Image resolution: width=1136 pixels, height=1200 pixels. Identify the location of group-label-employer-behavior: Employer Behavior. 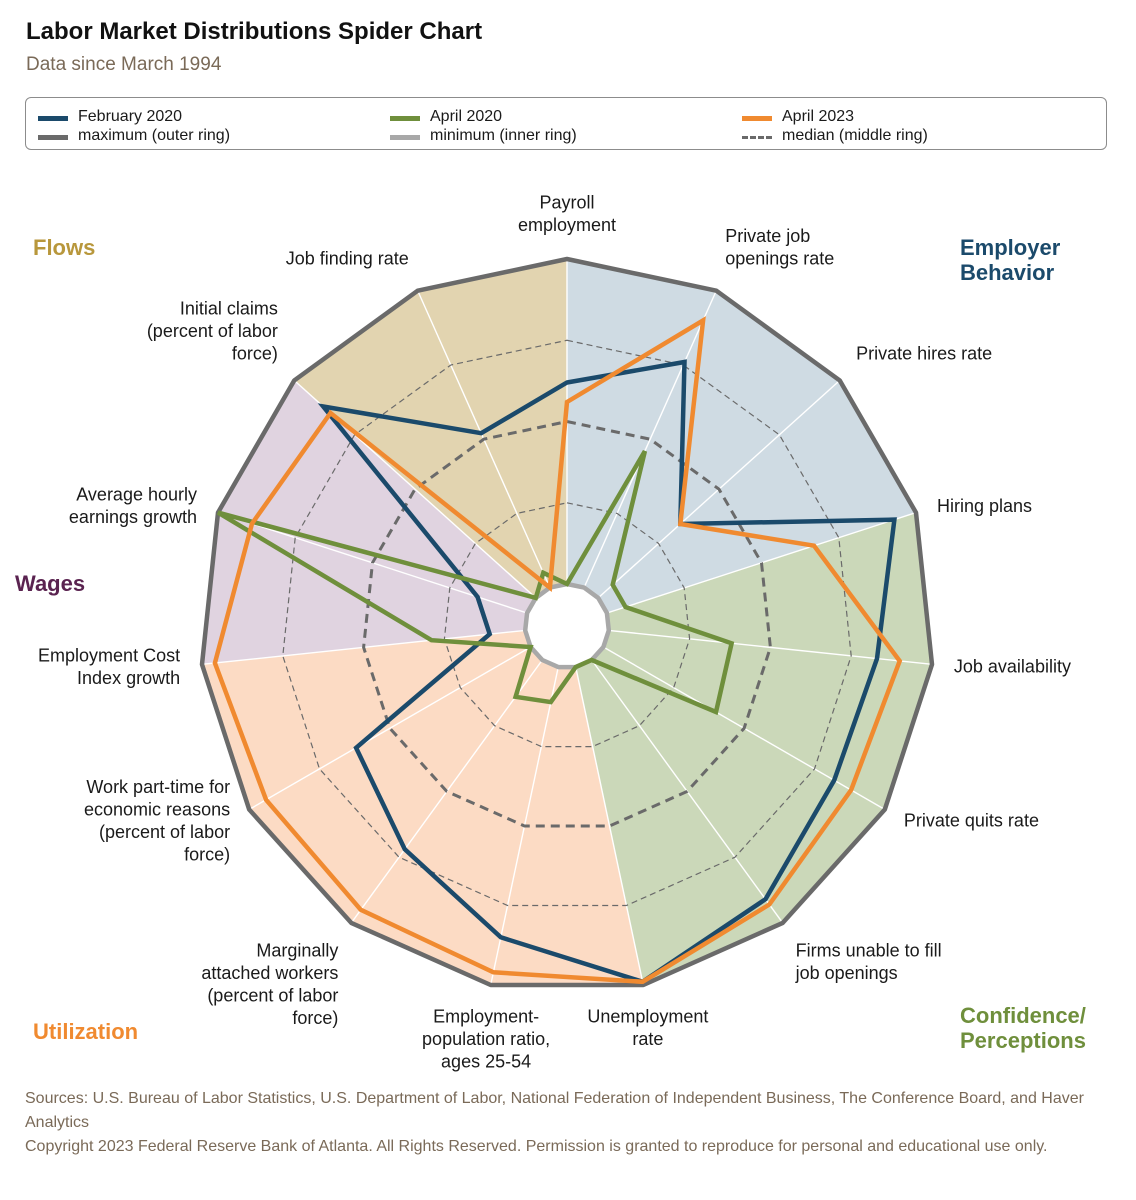
(1010, 260).